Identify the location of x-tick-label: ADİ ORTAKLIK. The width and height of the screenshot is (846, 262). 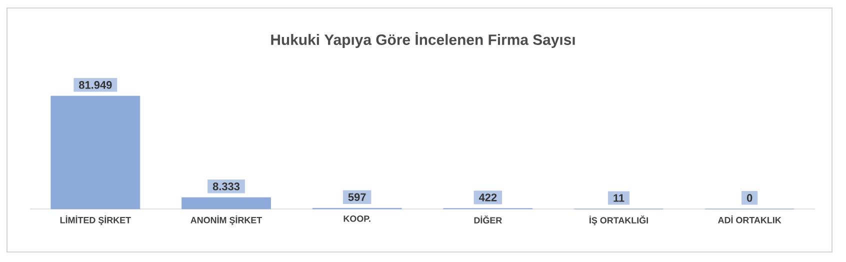
(750, 220).